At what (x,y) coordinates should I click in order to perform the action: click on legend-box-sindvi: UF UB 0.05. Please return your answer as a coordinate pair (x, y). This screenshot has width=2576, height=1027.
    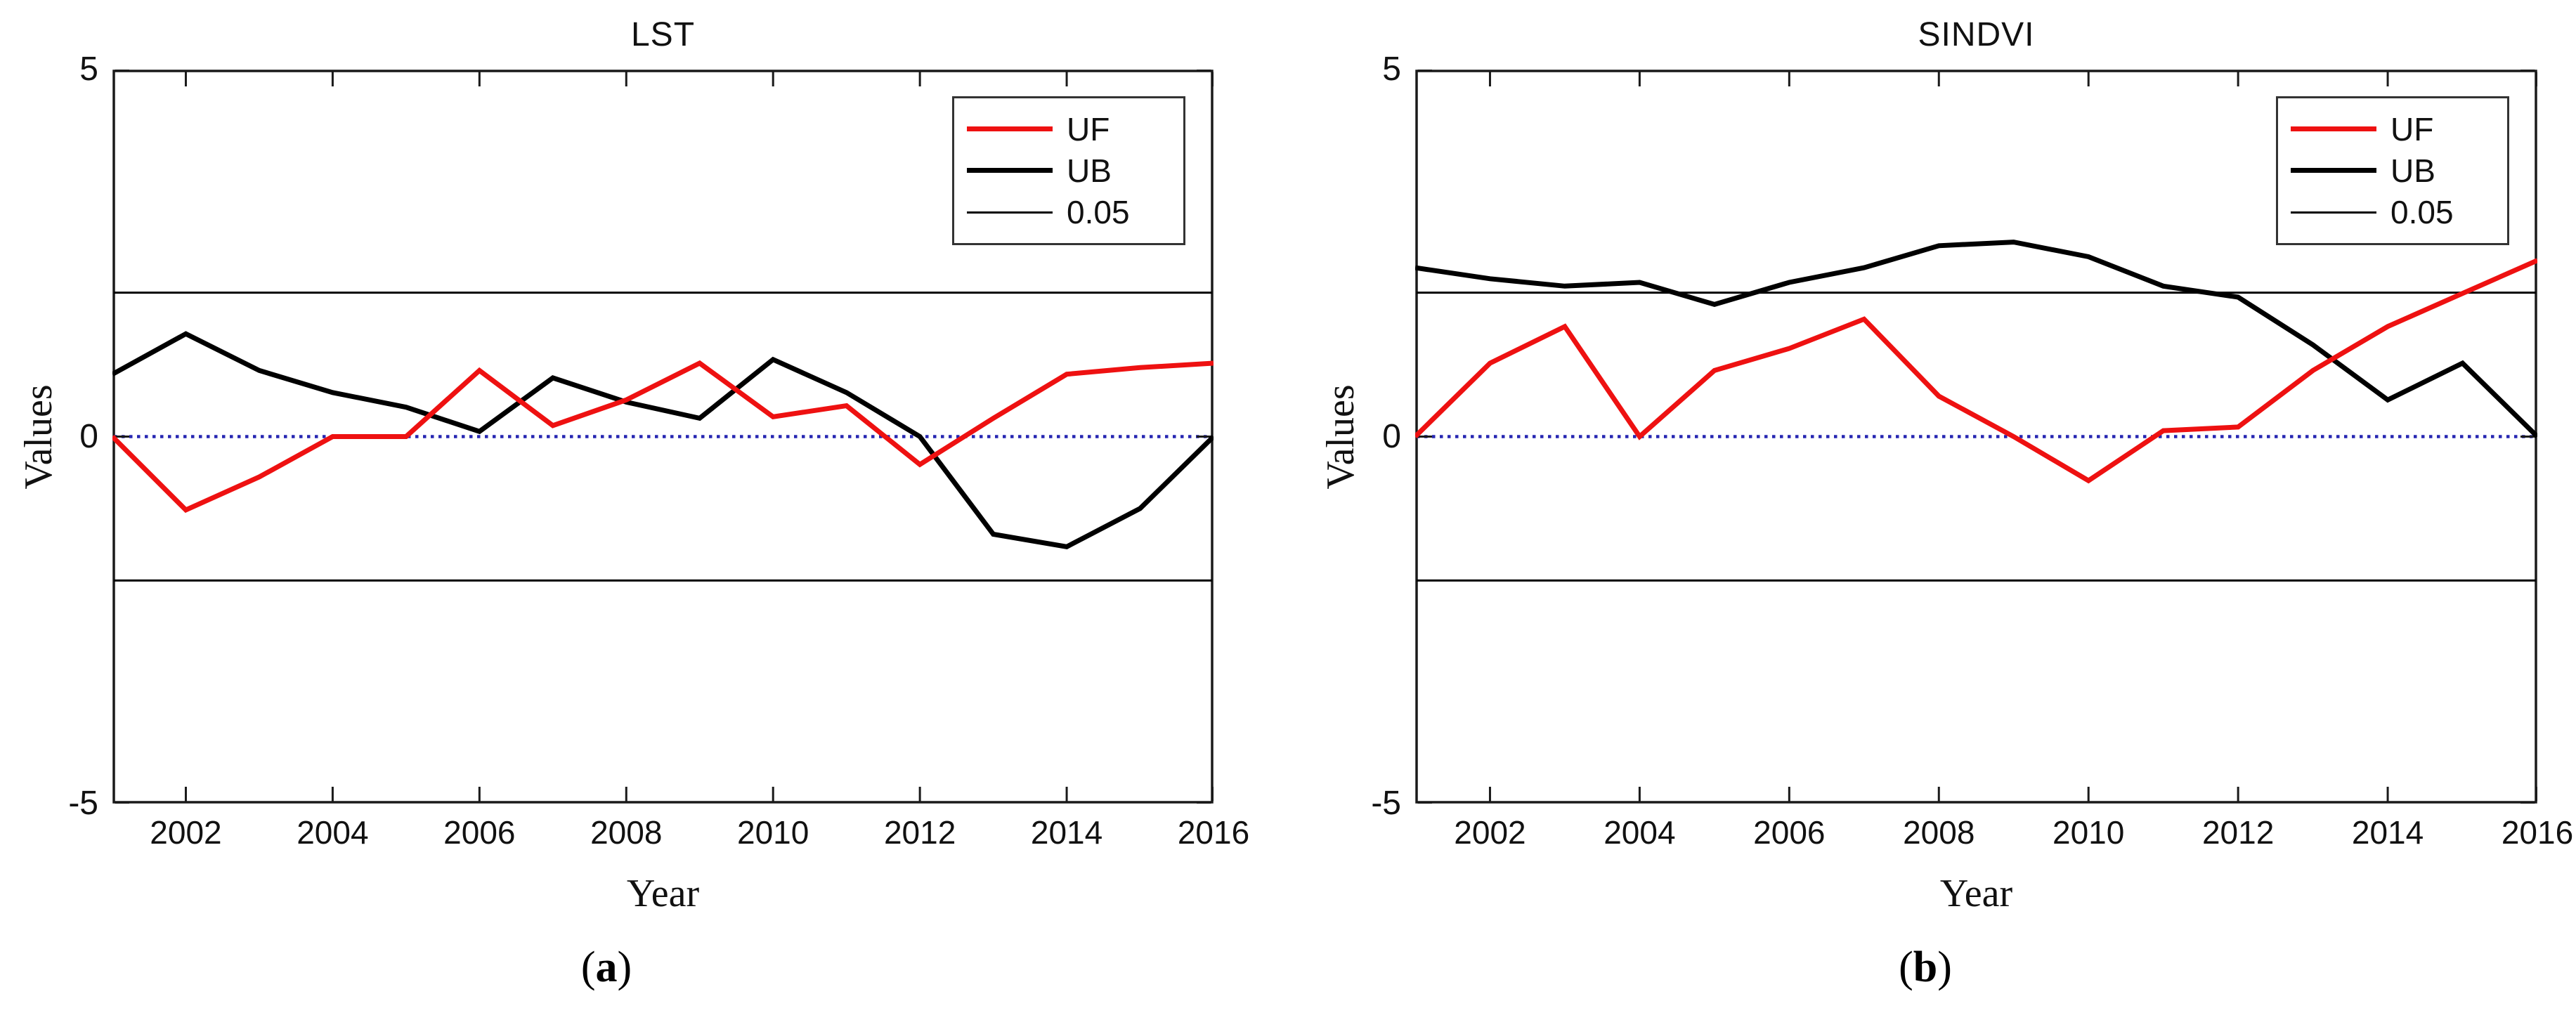
    Looking at the image, I should click on (2392, 170).